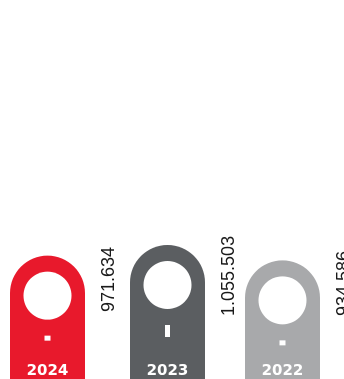 The width and height of the screenshot is (344, 379). I want to click on value-label-2022: 934.586, so click(338, 284).